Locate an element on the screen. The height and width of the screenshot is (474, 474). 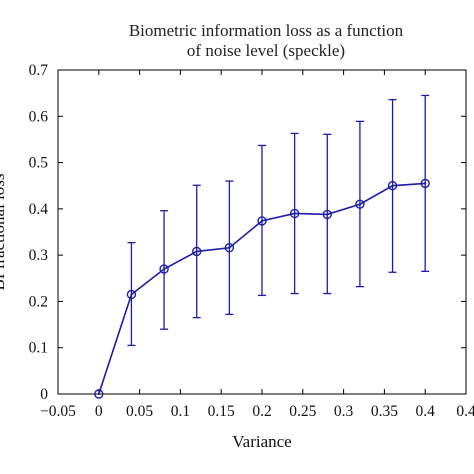
y-tick-label: 0.6 is located at coordinates (39, 116).